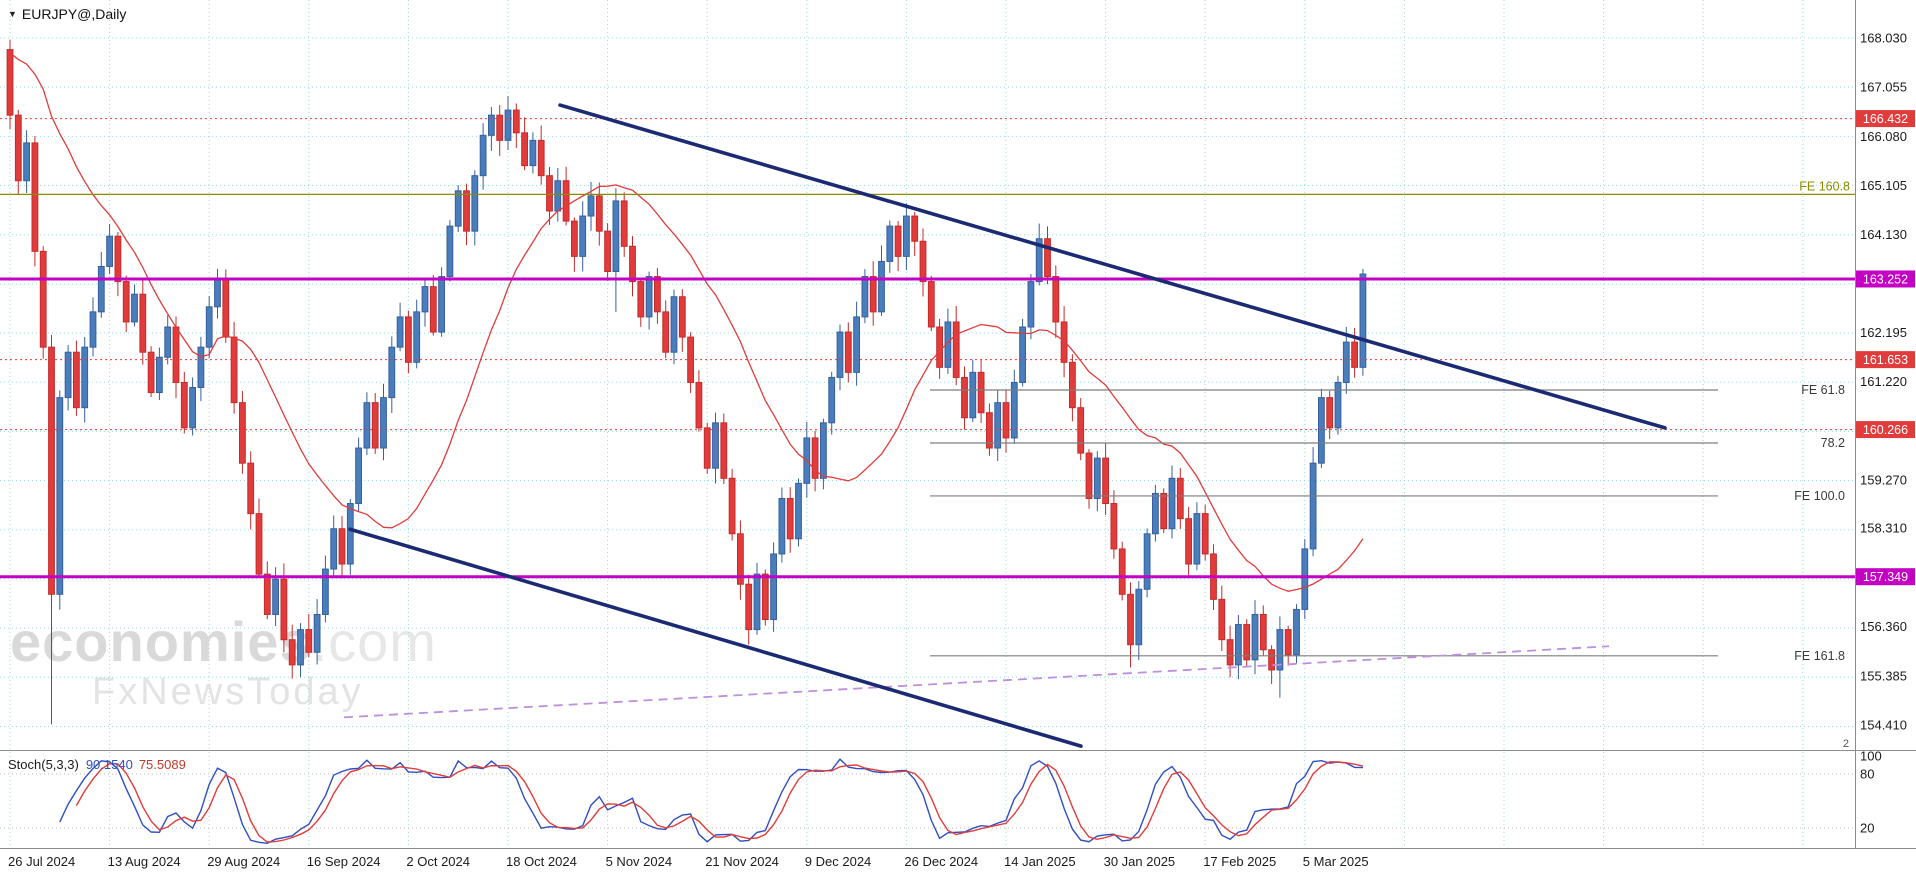  I want to click on date-label: 18 Oct 2024, so click(541, 861).